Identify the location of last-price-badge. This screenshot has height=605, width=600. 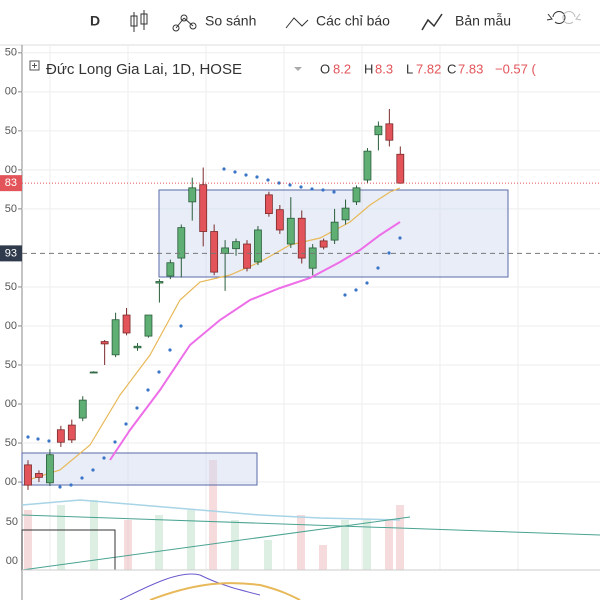
(11, 183).